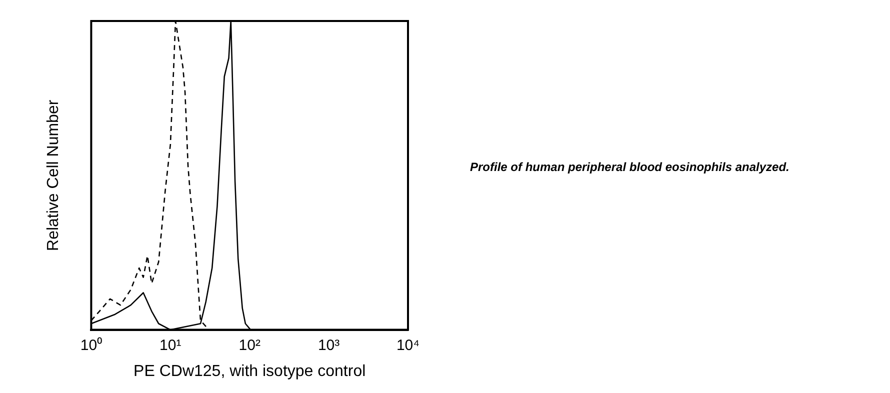 This screenshot has width=890, height=393. What do you see at coordinates (249, 345) in the screenshot?
I see `x-tick-label: 10²` at bounding box center [249, 345].